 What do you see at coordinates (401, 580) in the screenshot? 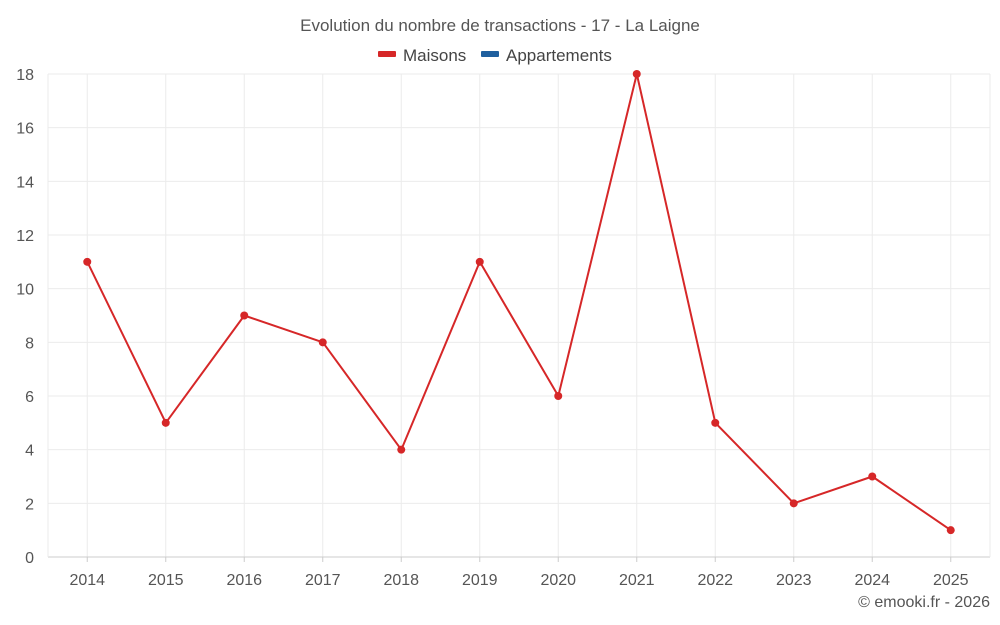
I see `x-tick-label: 2018` at bounding box center [401, 580].